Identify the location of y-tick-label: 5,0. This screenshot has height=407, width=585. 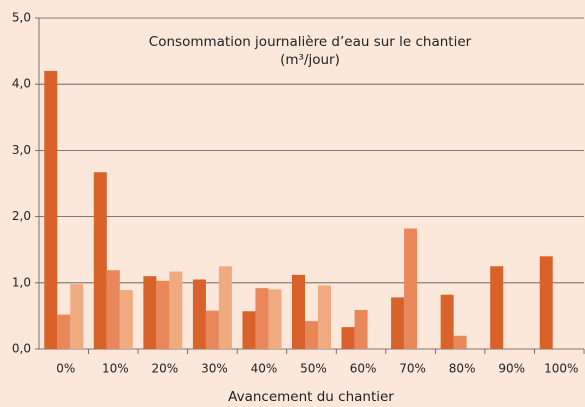
(21, 18).